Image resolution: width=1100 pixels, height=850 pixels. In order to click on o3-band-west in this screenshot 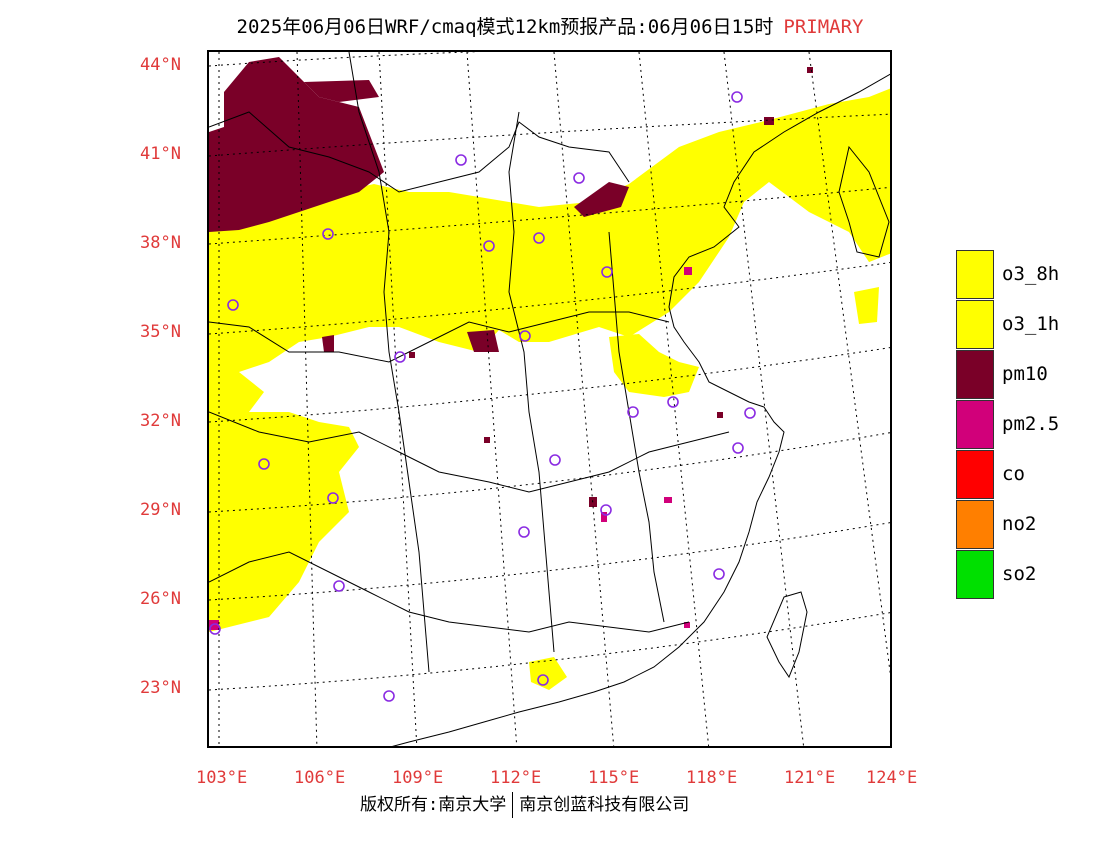, I will do `click(284, 502)`.